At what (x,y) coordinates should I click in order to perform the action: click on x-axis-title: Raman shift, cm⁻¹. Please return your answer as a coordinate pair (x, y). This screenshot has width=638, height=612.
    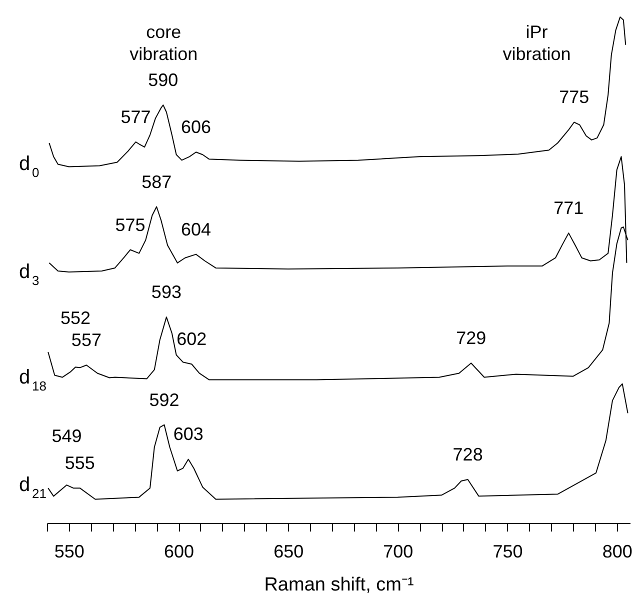
    Looking at the image, I should click on (339, 585).